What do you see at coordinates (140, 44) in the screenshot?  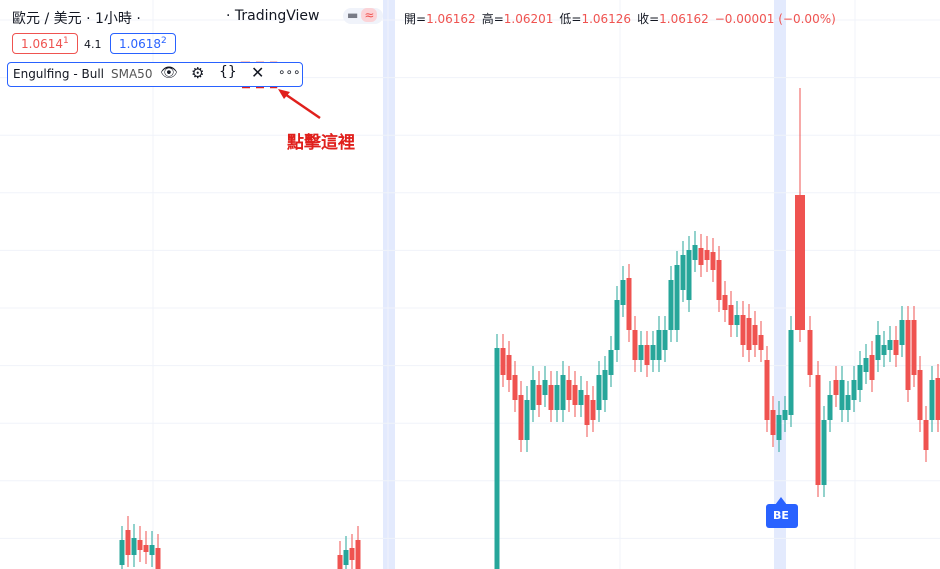 I see `buy-price: 1.0618` at bounding box center [140, 44].